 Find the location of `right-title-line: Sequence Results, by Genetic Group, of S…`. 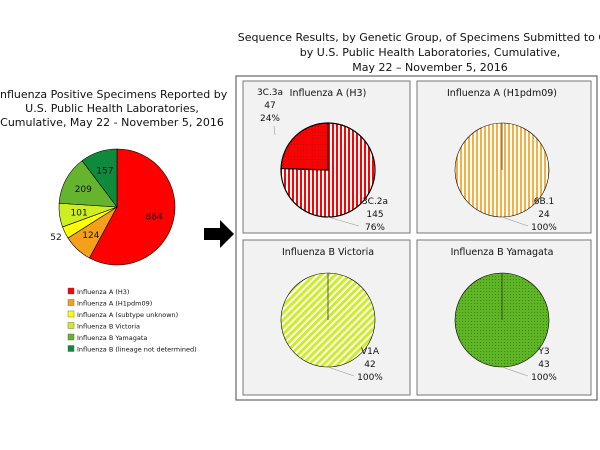

right-title-line: Sequence Results, by Genetic Group, of S… is located at coordinates (419, 37).